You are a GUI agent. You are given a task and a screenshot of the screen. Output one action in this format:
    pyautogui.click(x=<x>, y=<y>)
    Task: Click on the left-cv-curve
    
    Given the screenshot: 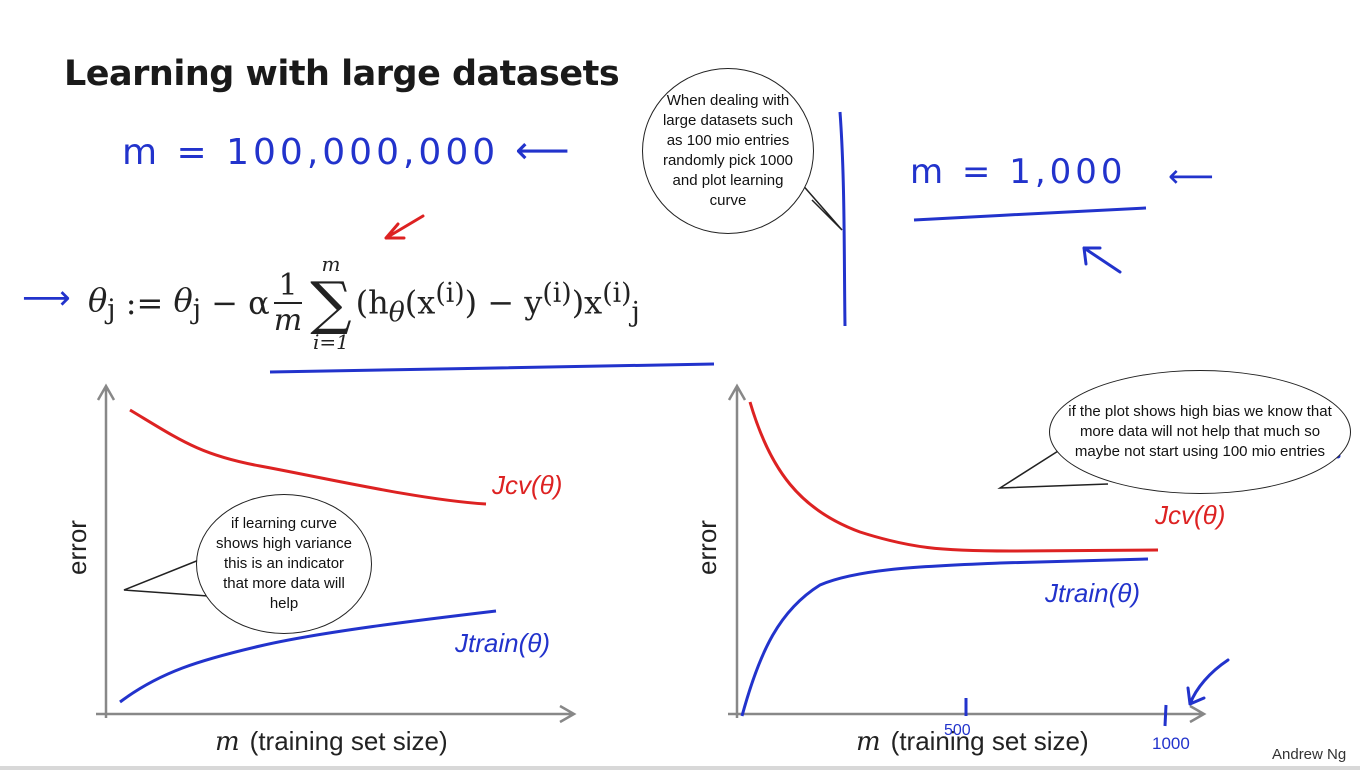 What is the action you would take?
    pyautogui.click(x=308, y=457)
    